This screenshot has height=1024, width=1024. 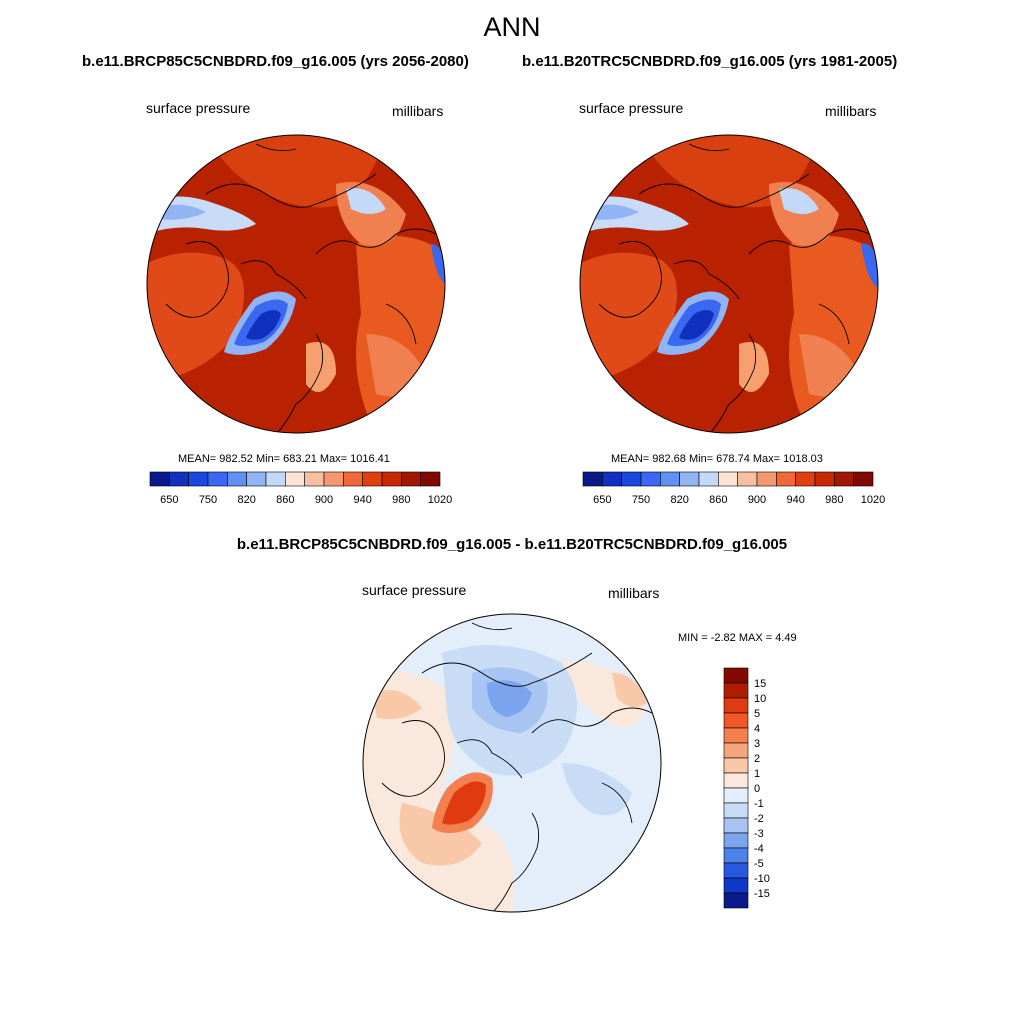 I want to click on left-colorbar-tick-label: 900, so click(x=324, y=500).